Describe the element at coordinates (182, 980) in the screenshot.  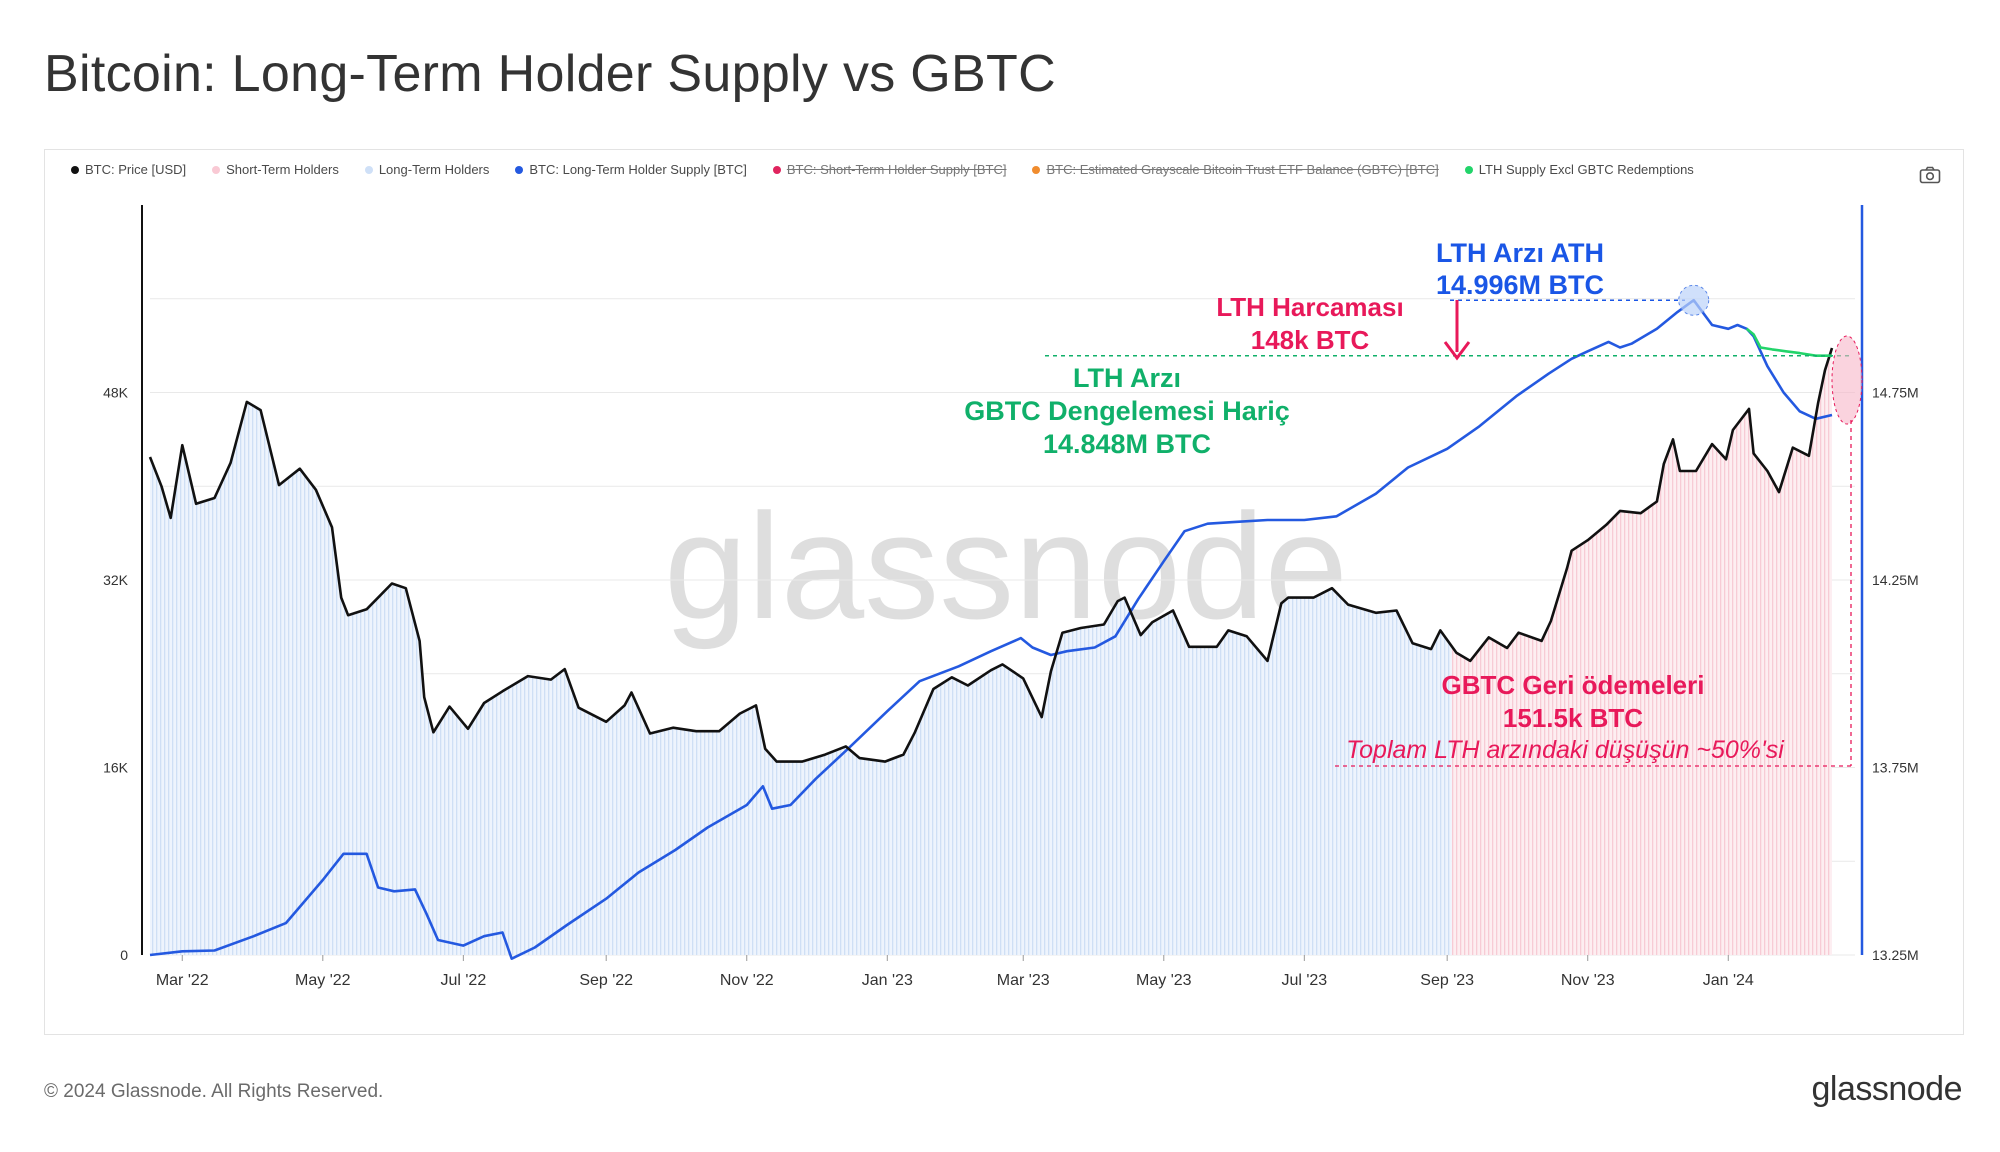
I see `x-tick-label: Mar '22` at that location.